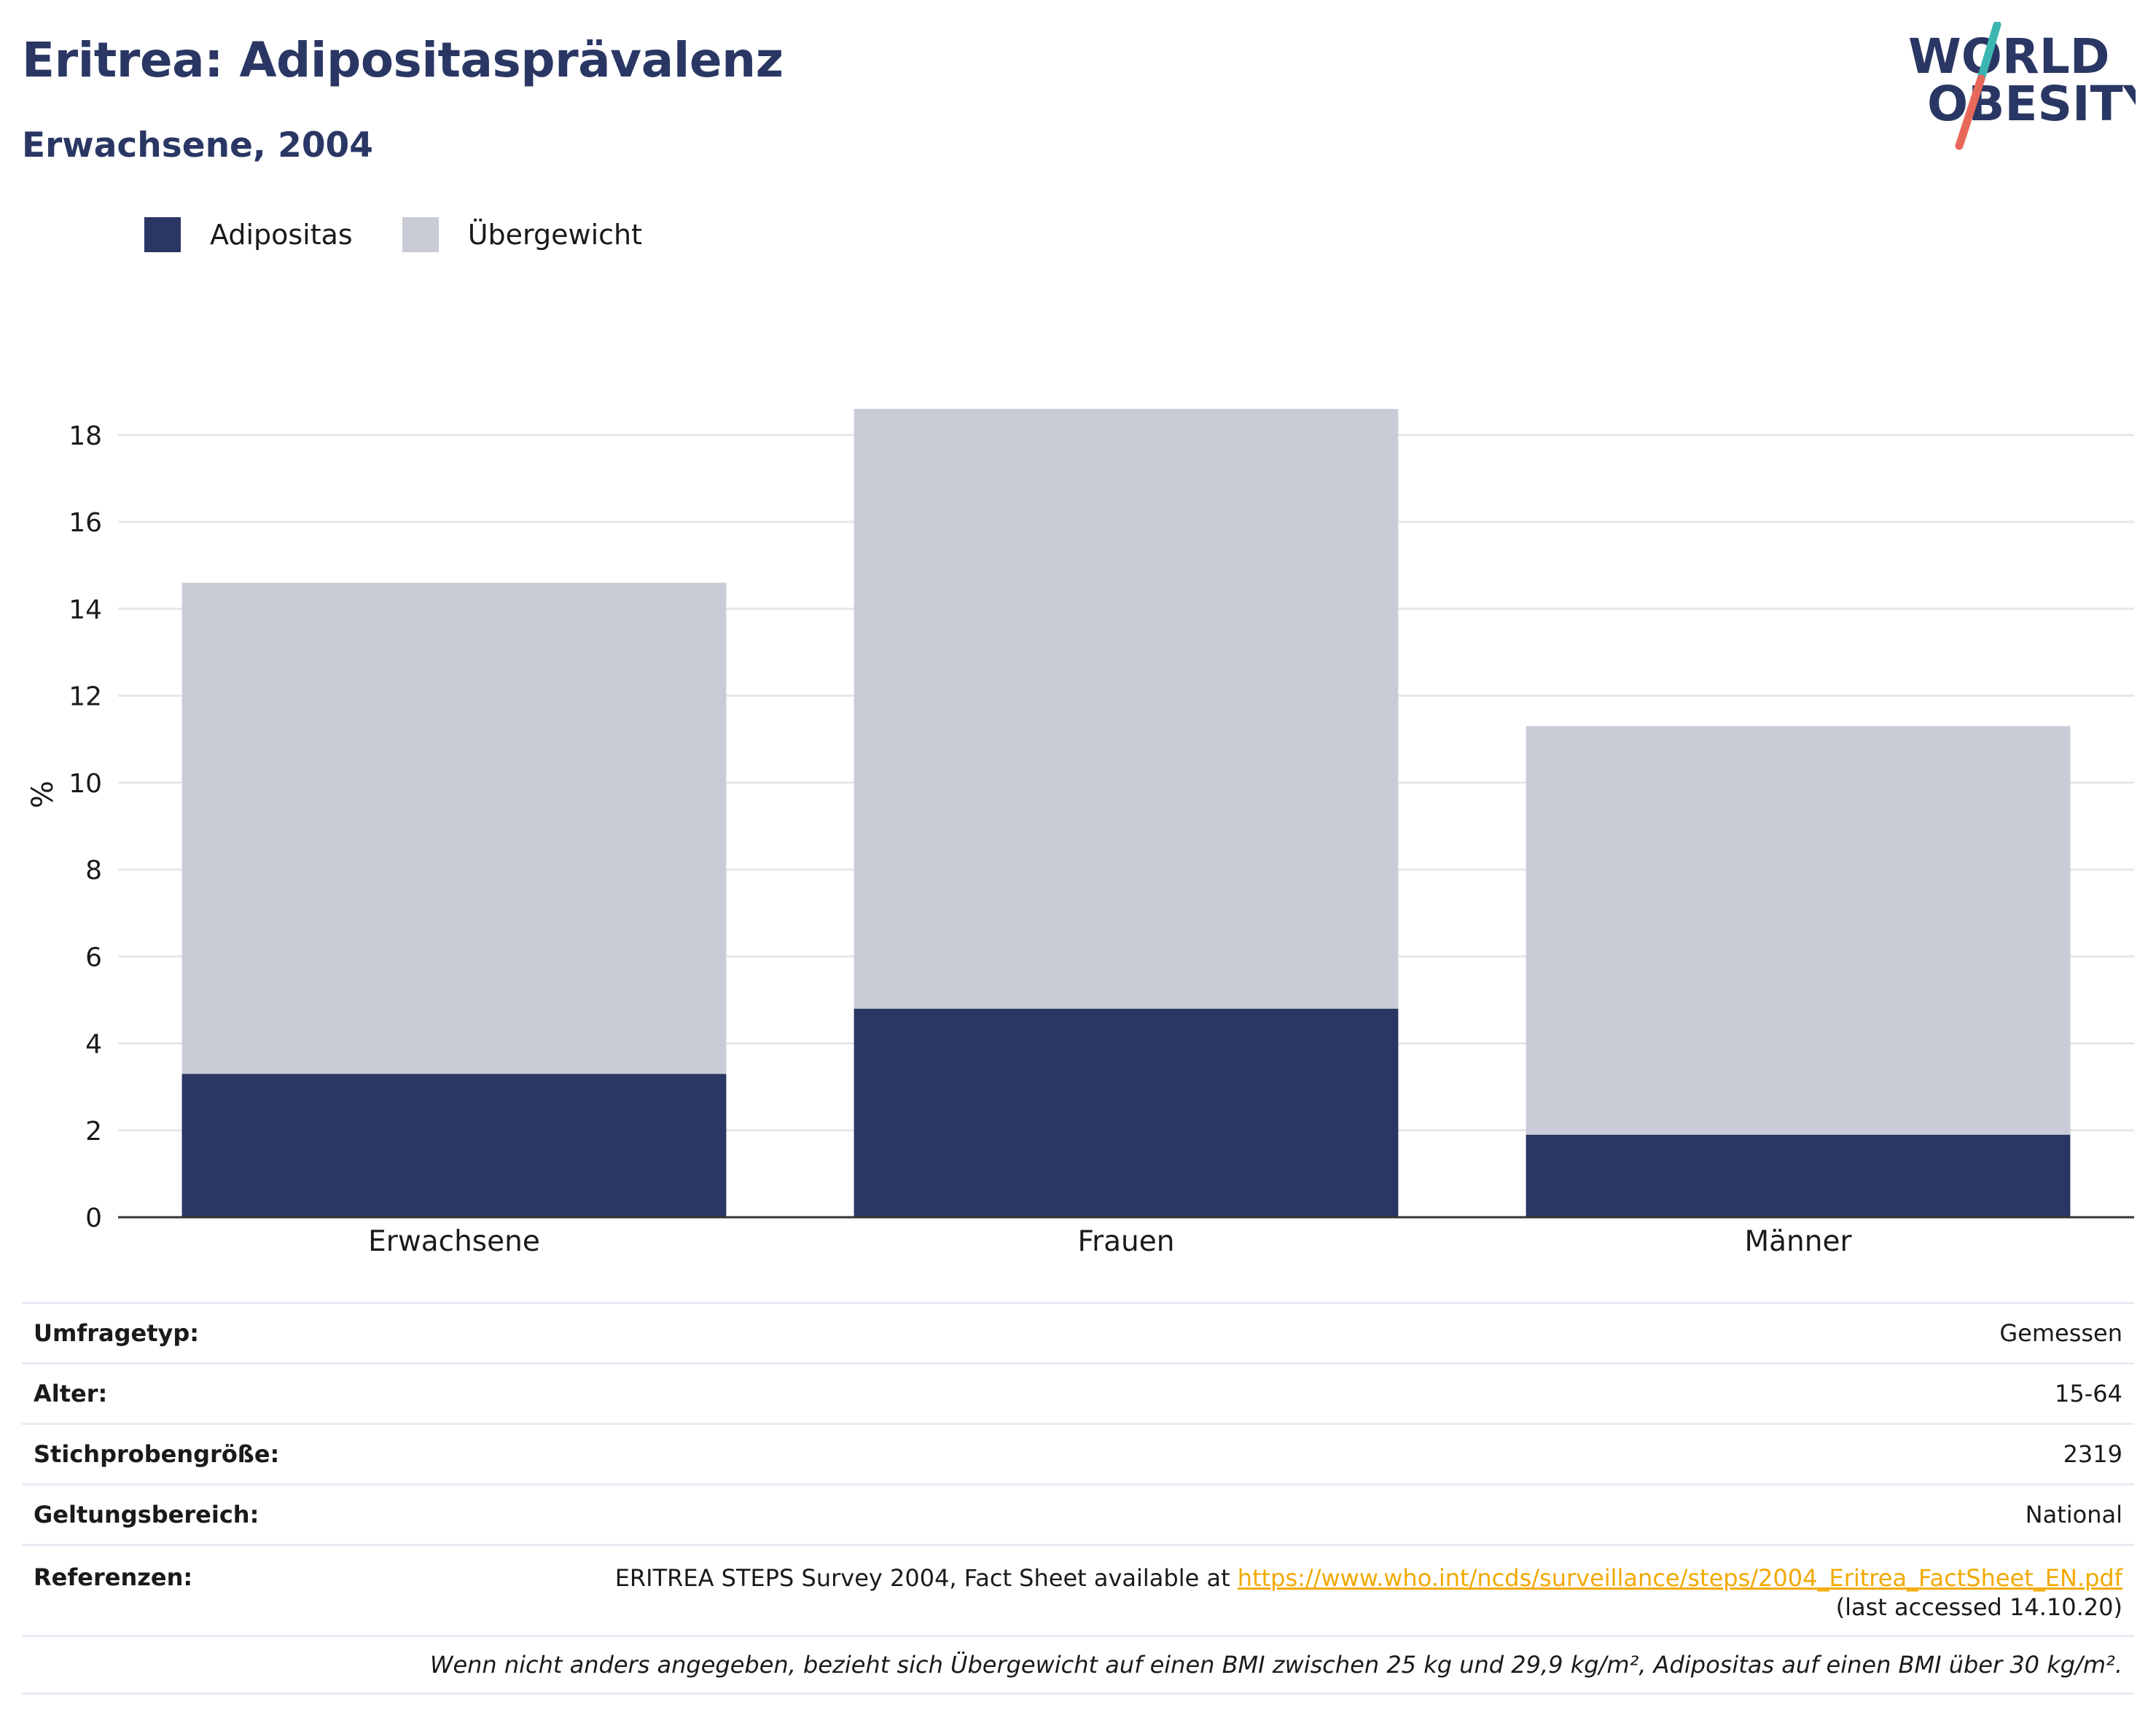  I want to click on references-label: Referenzen:, so click(114, 1577).